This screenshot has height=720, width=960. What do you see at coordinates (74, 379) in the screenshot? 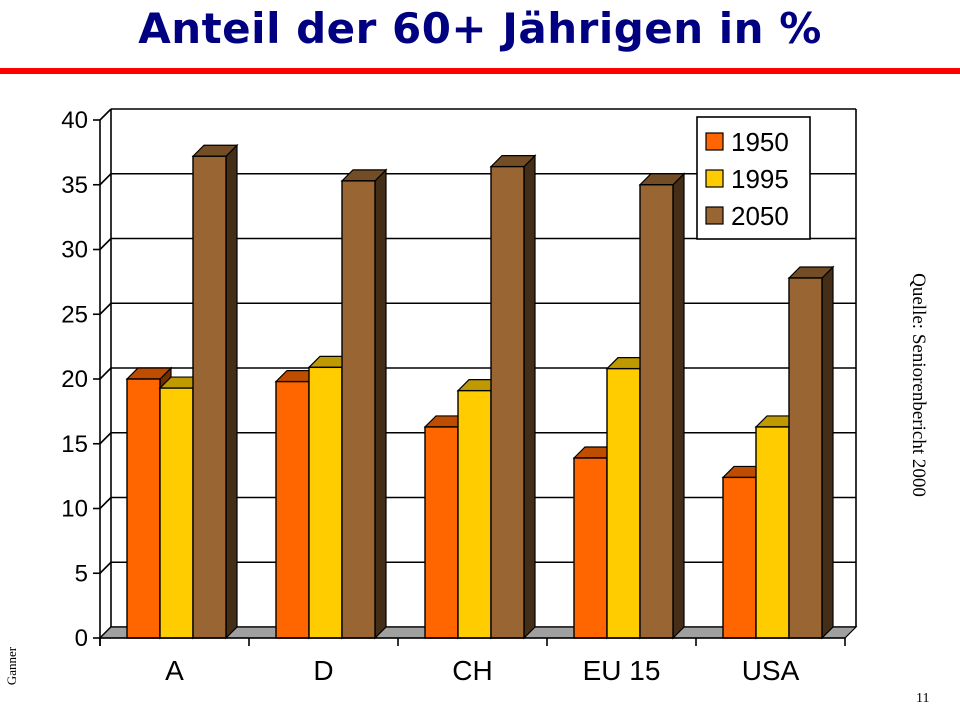
I see `y-tick-label: 20` at bounding box center [74, 379].